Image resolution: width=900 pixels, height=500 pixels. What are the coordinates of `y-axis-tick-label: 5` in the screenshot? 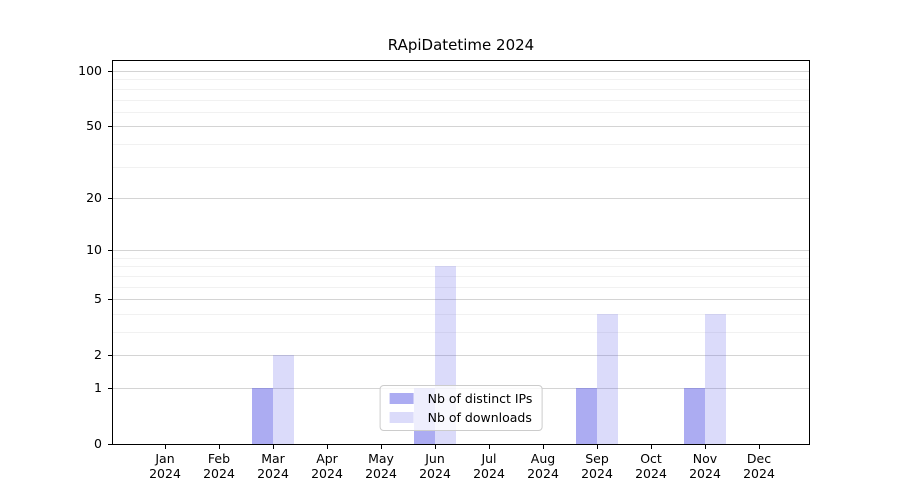 It's located at (98, 299).